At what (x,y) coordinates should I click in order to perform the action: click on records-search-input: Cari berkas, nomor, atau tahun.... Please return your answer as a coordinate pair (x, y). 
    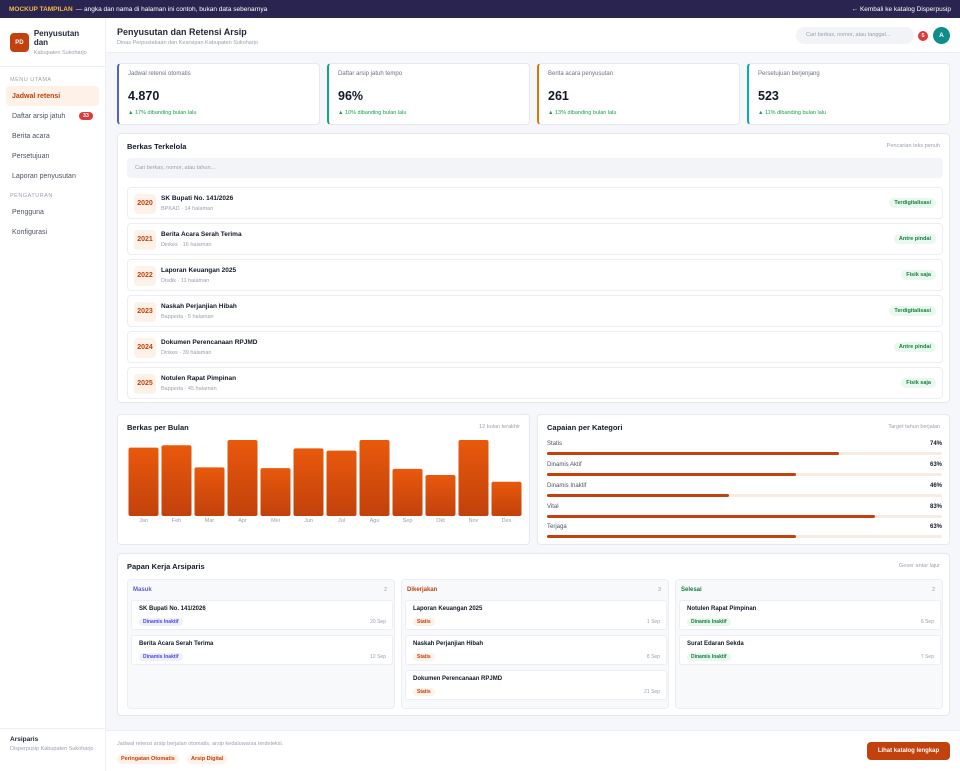
    Looking at the image, I should click on (535, 168).